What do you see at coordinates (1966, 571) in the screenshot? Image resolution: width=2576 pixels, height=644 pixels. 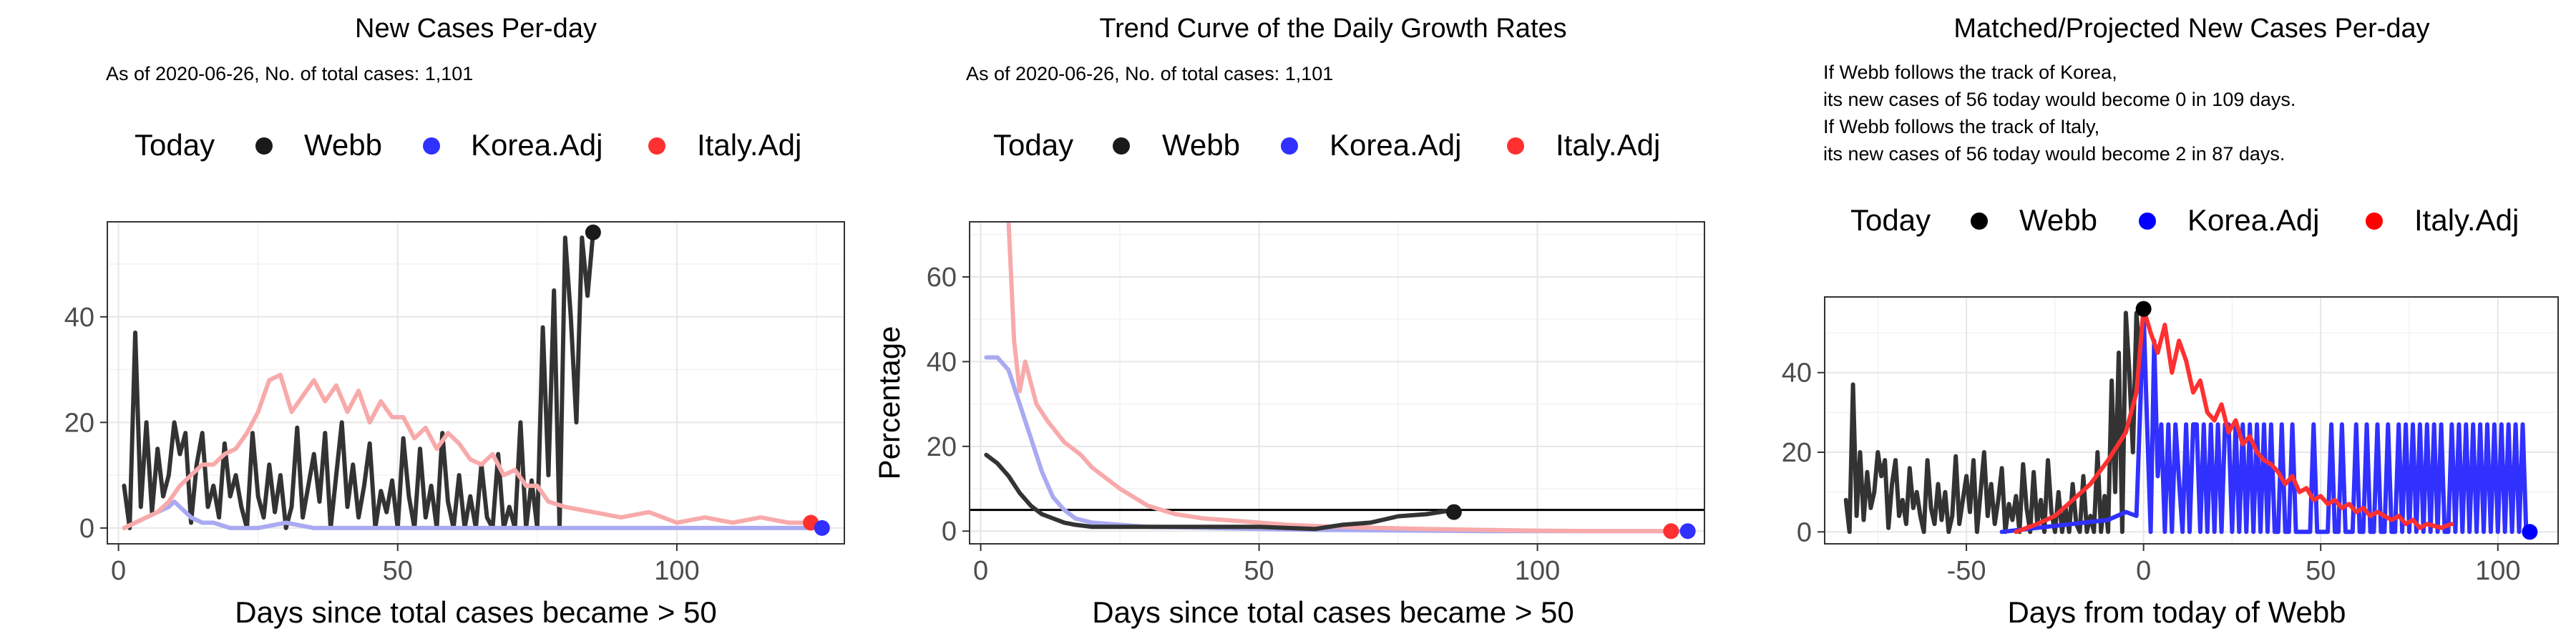 I see `x-tick-label: -50` at bounding box center [1966, 571].